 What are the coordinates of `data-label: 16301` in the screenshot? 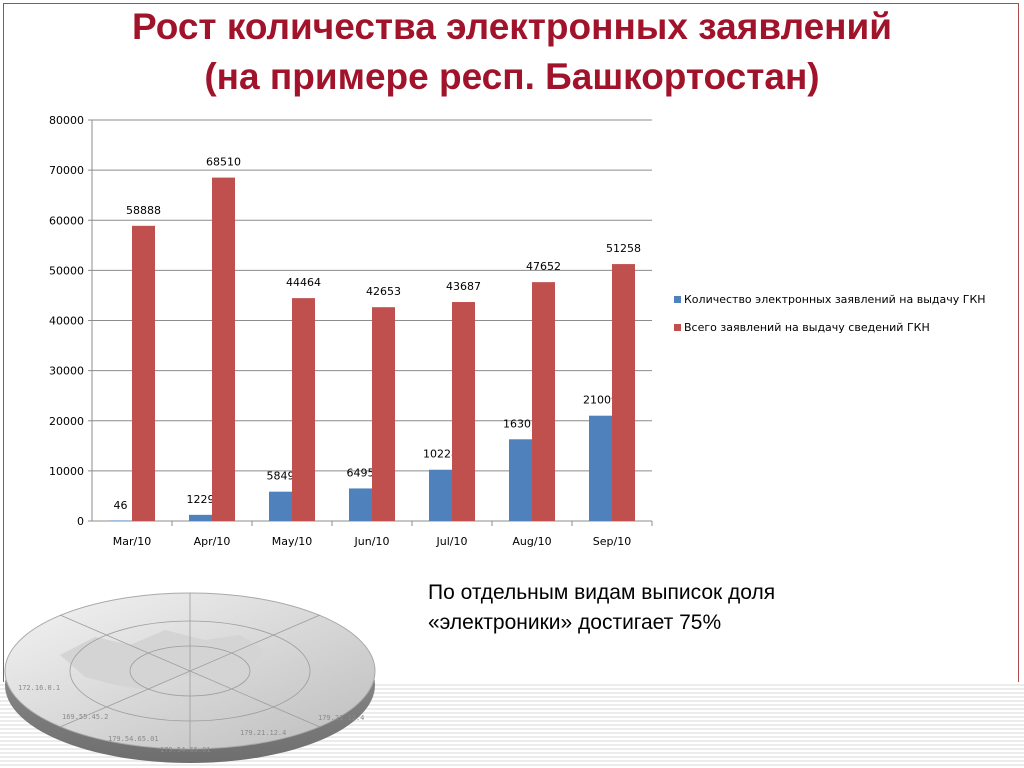 It's located at (520, 423).